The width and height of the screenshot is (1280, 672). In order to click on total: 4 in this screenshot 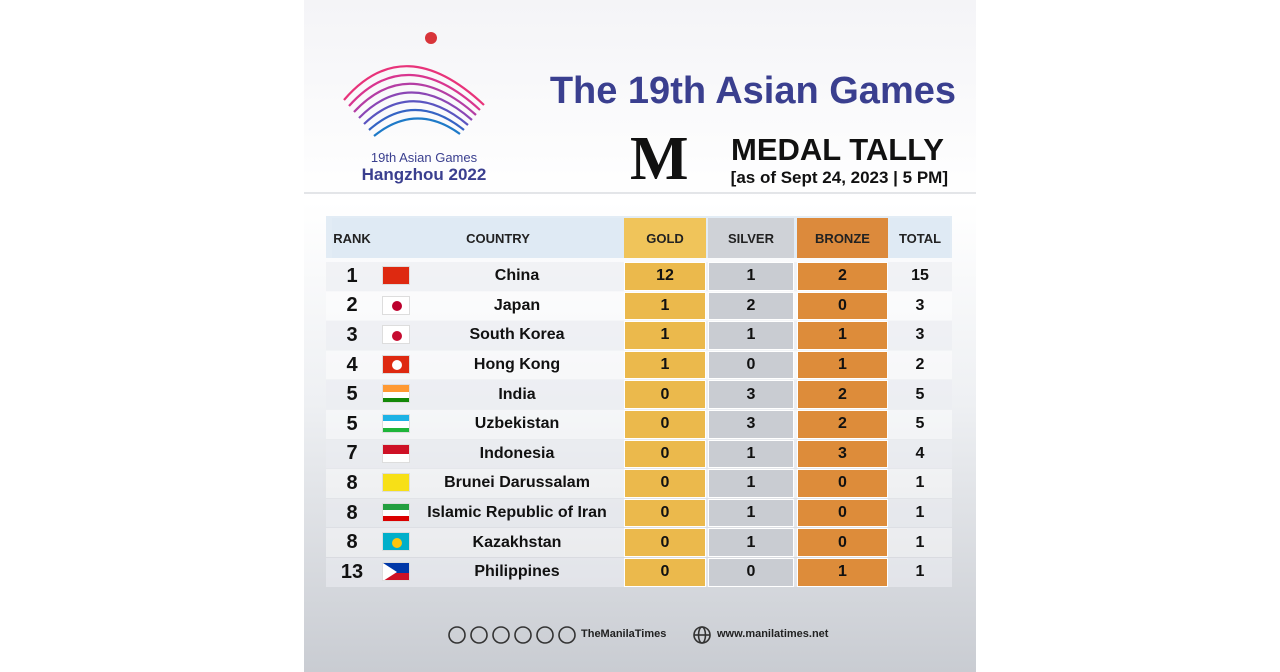, I will do `click(920, 453)`.